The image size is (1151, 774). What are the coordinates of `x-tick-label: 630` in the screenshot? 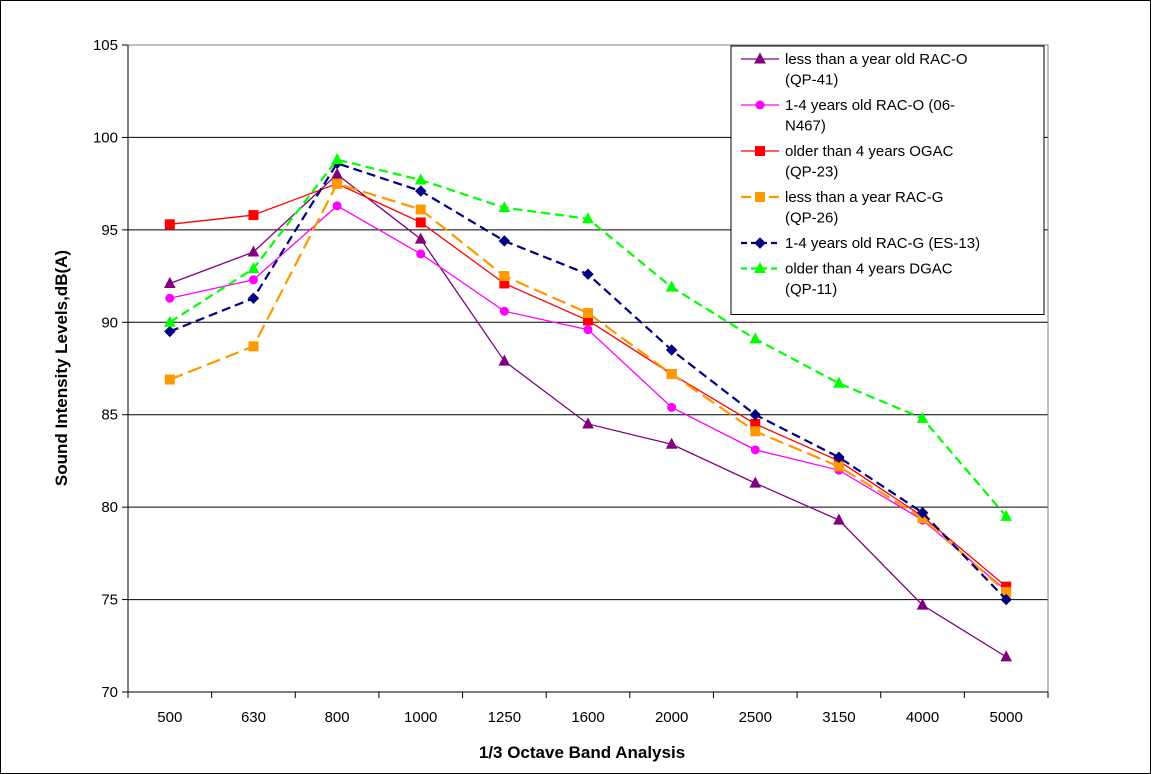 It's located at (253, 717).